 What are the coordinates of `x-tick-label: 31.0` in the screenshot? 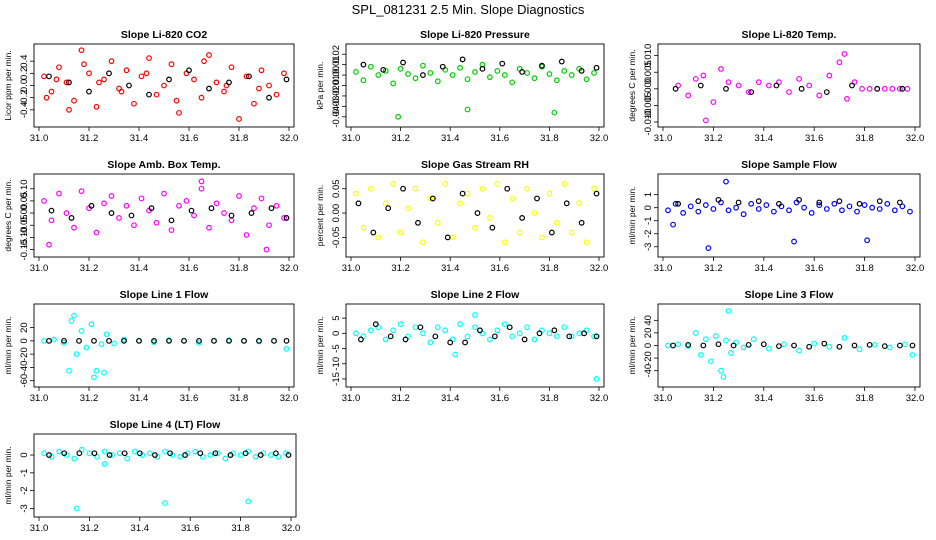 It's located at (39, 398).